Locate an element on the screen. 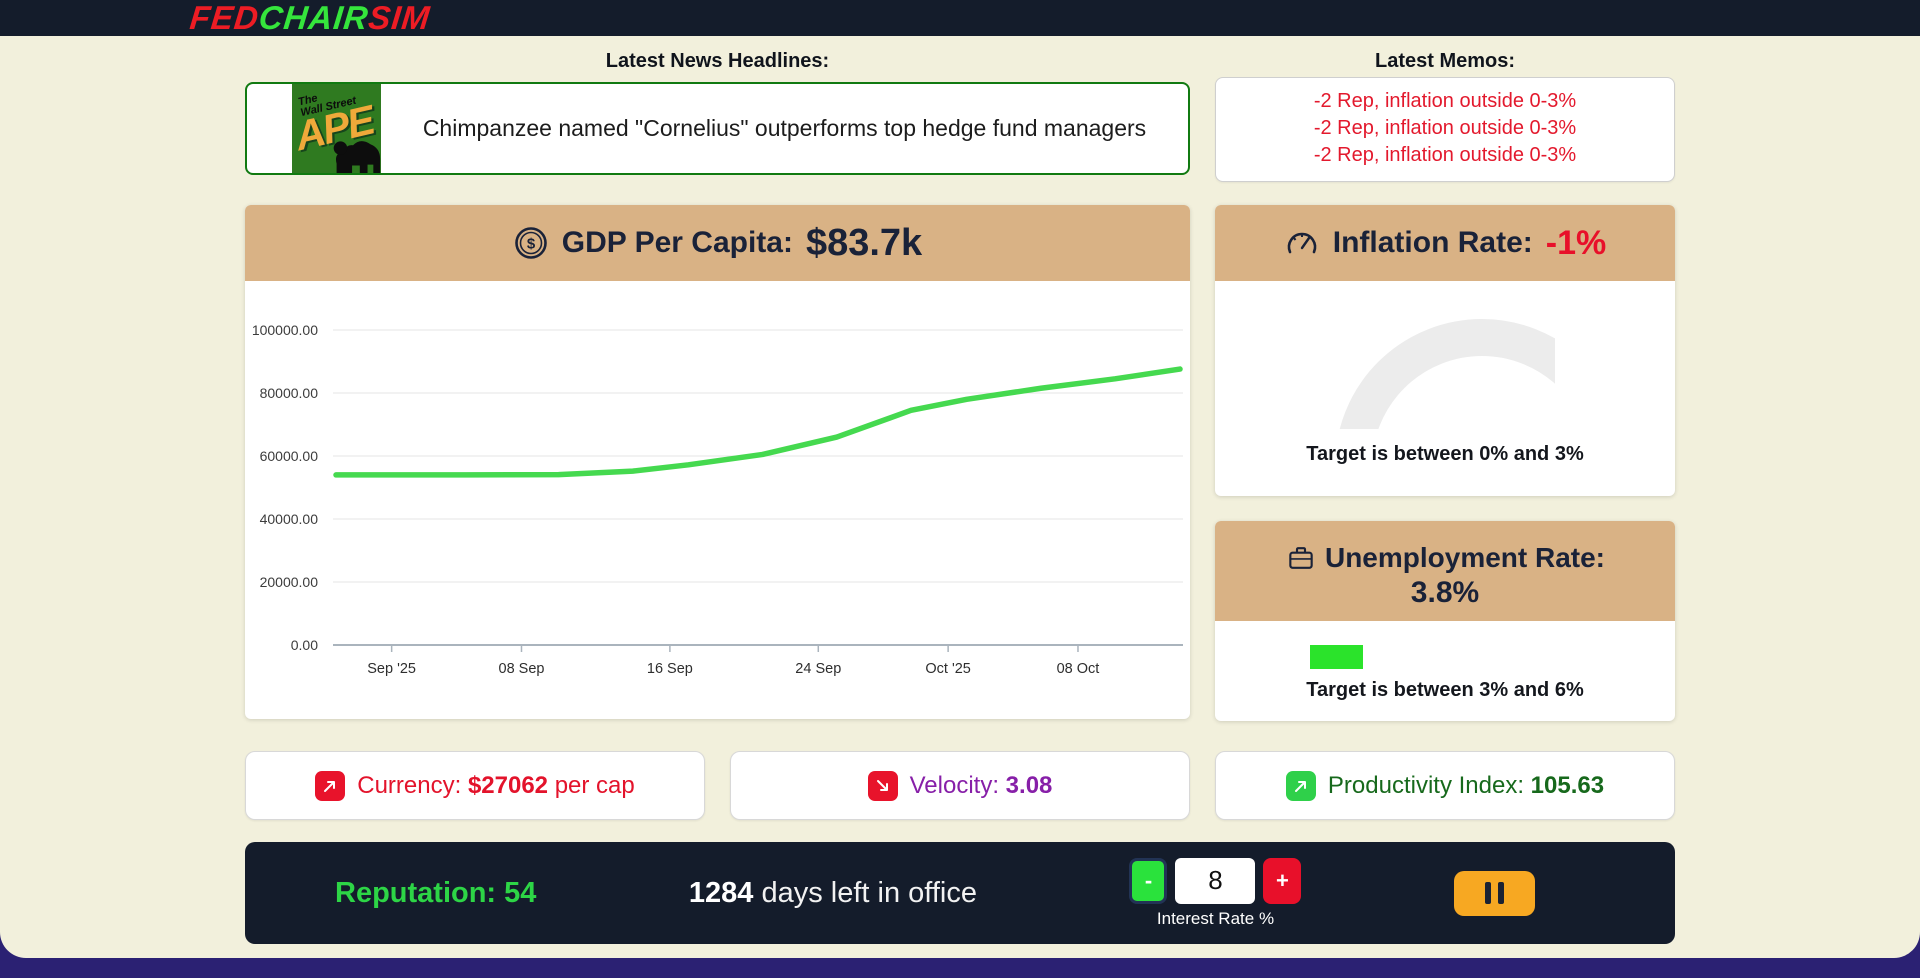 Image resolution: width=1920 pixels, height=978 pixels. interest-rate-decrease-button: - is located at coordinates (1148, 880).